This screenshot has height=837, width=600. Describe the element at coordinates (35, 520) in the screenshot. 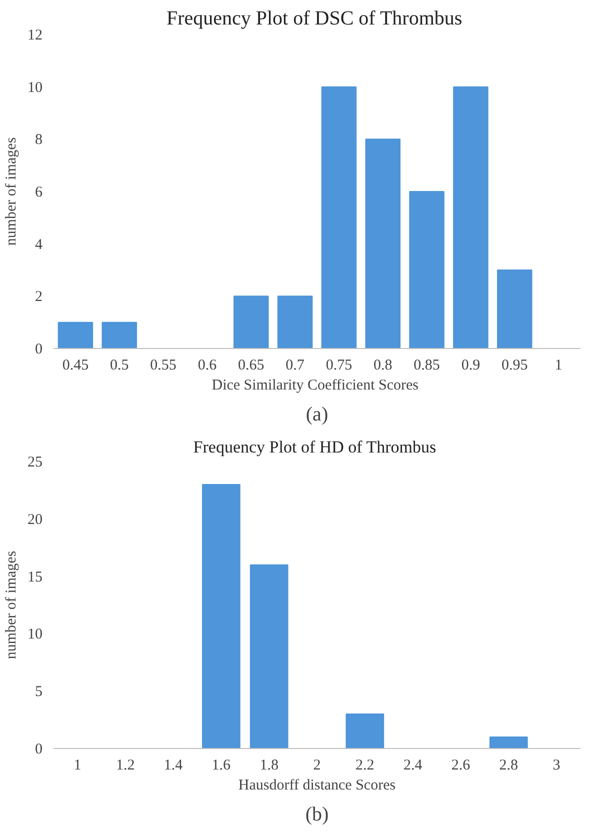

I see `y-tick-label: 20` at that location.